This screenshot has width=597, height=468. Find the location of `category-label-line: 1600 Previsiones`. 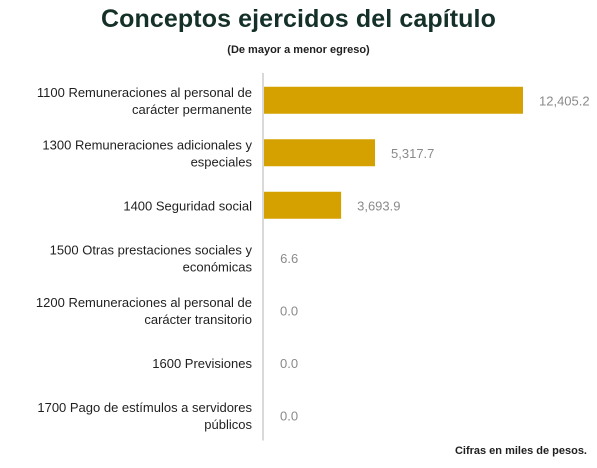

category-label-line: 1600 Previsiones is located at coordinates (202, 363).